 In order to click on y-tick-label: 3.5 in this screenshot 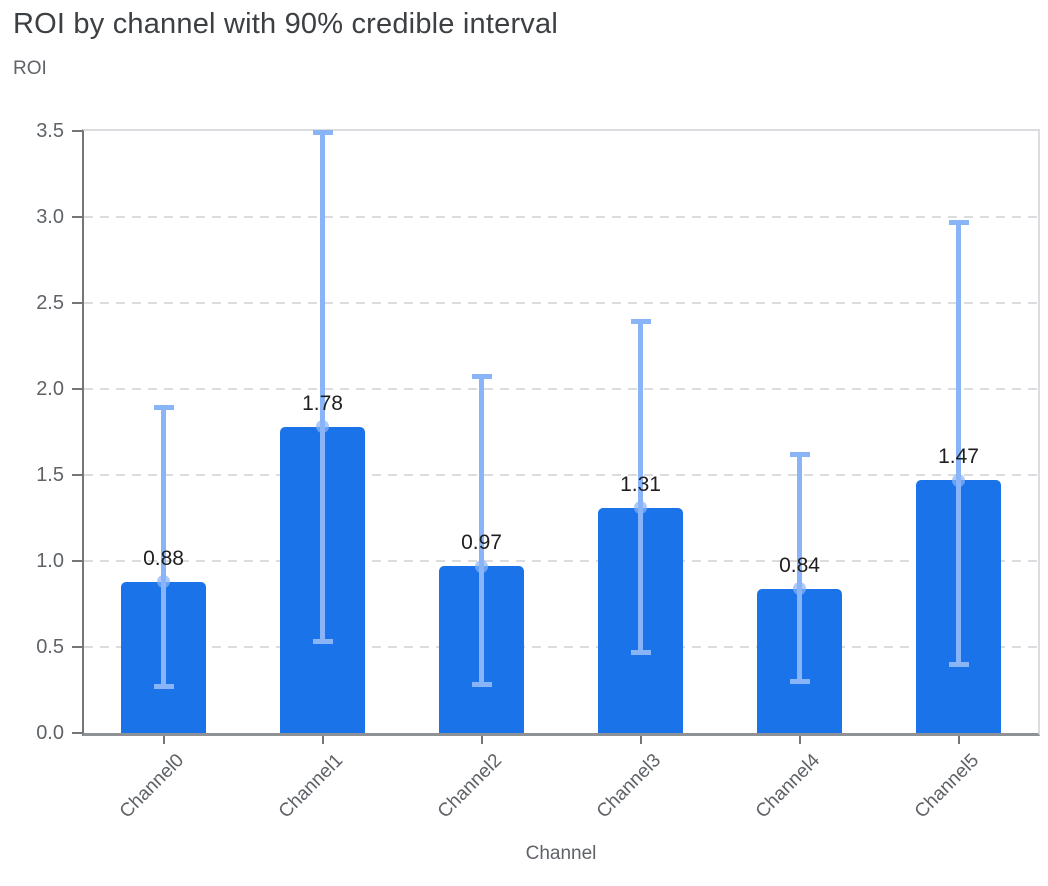, I will do `click(50, 131)`.